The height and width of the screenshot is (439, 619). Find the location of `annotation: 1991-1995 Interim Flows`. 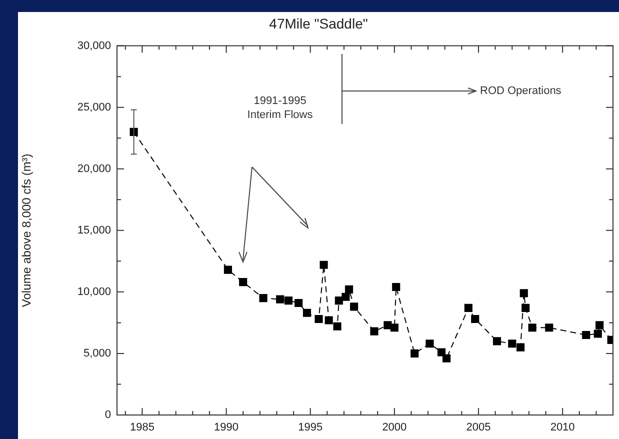

annotation: 1991-1995 Interim Flows is located at coordinates (280, 108).